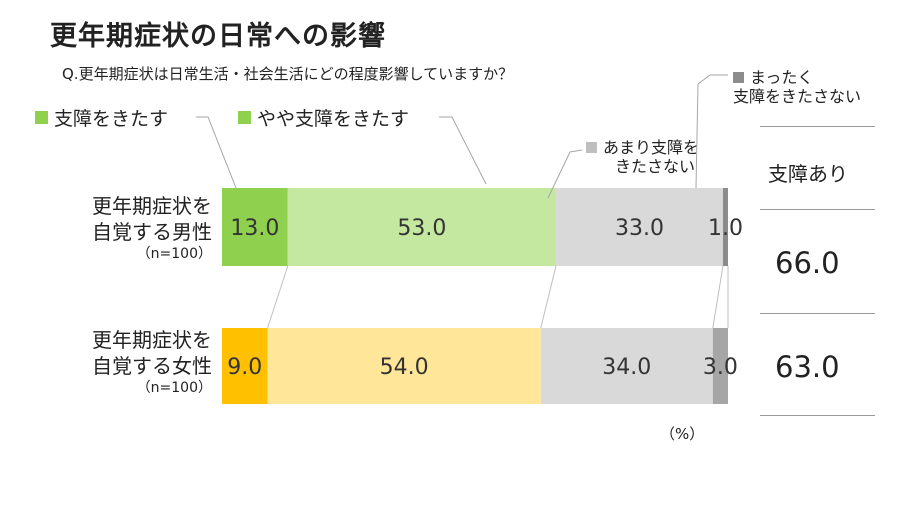  What do you see at coordinates (651, 147) in the screenshot?
I see `legend-label-s3-line1: あまり支障を` at bounding box center [651, 147].